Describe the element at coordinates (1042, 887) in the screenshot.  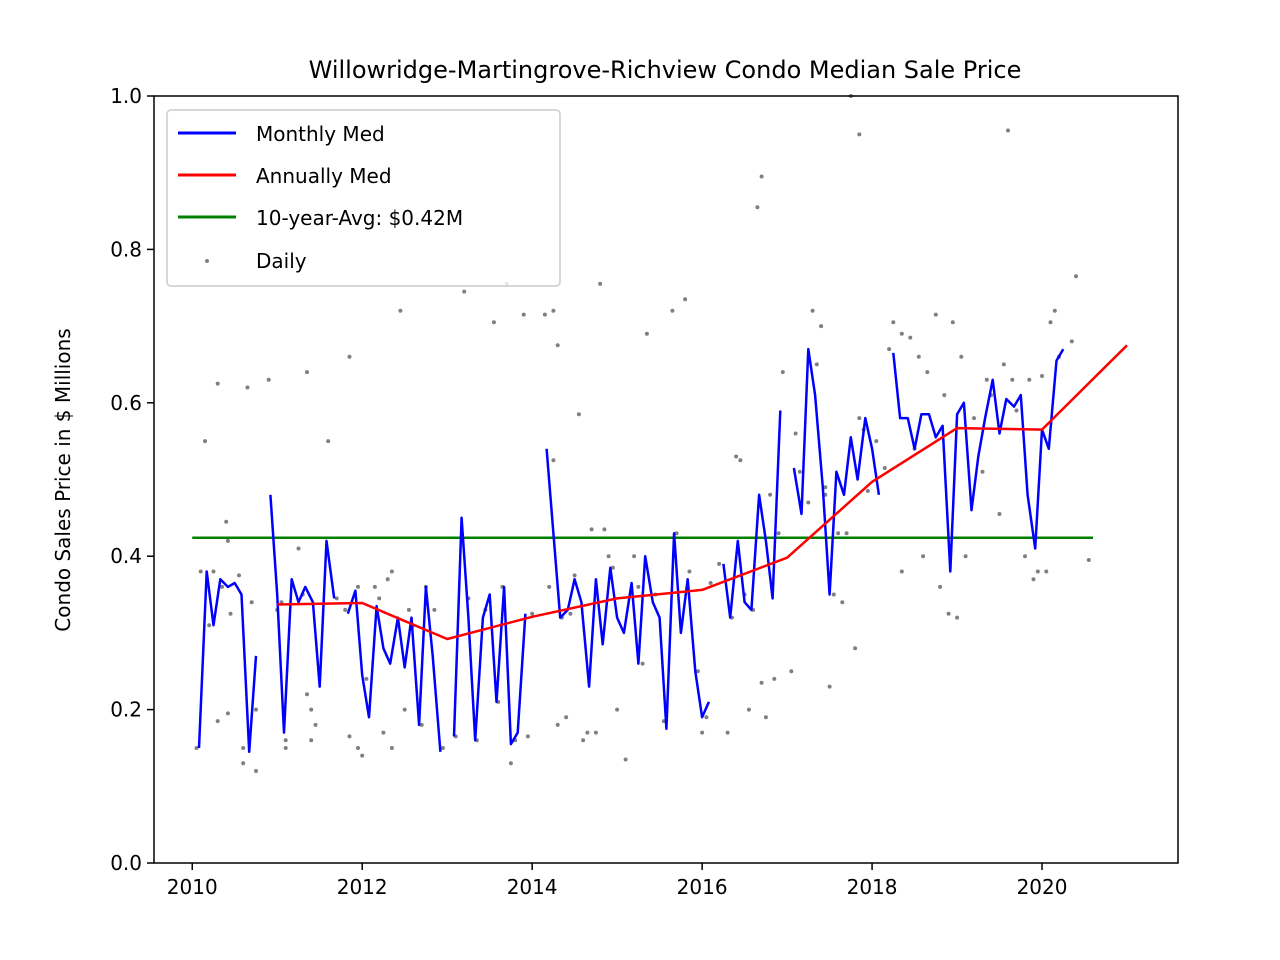
I see `x-tick-label: 2020` at that location.